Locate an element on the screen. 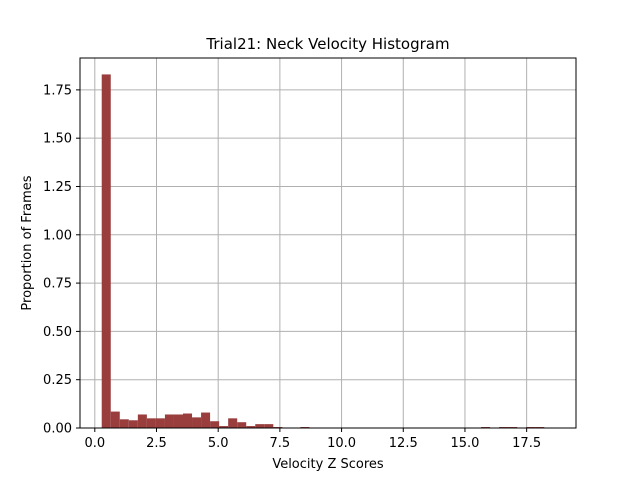 The height and width of the screenshot is (480, 640). x-axis-label: Velocity Z Scores is located at coordinates (328, 464).